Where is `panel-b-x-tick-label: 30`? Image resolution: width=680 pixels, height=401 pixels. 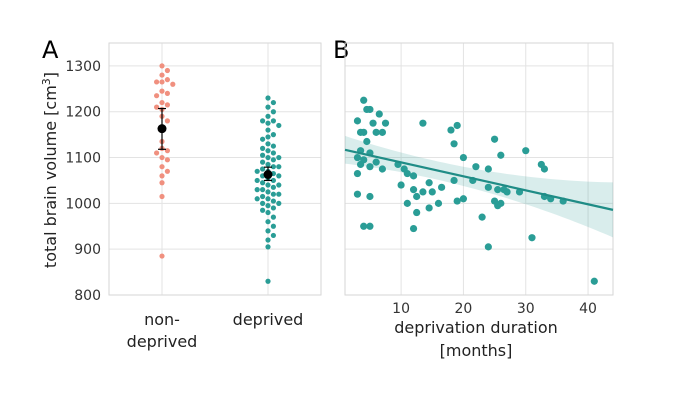 panel-b-x-tick-label: 30 is located at coordinates (526, 309).